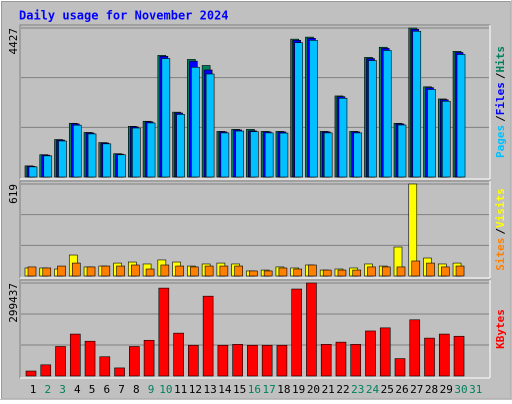  What do you see at coordinates (328, 389) in the screenshot?
I see `x-tick-label: 21` at bounding box center [328, 389].